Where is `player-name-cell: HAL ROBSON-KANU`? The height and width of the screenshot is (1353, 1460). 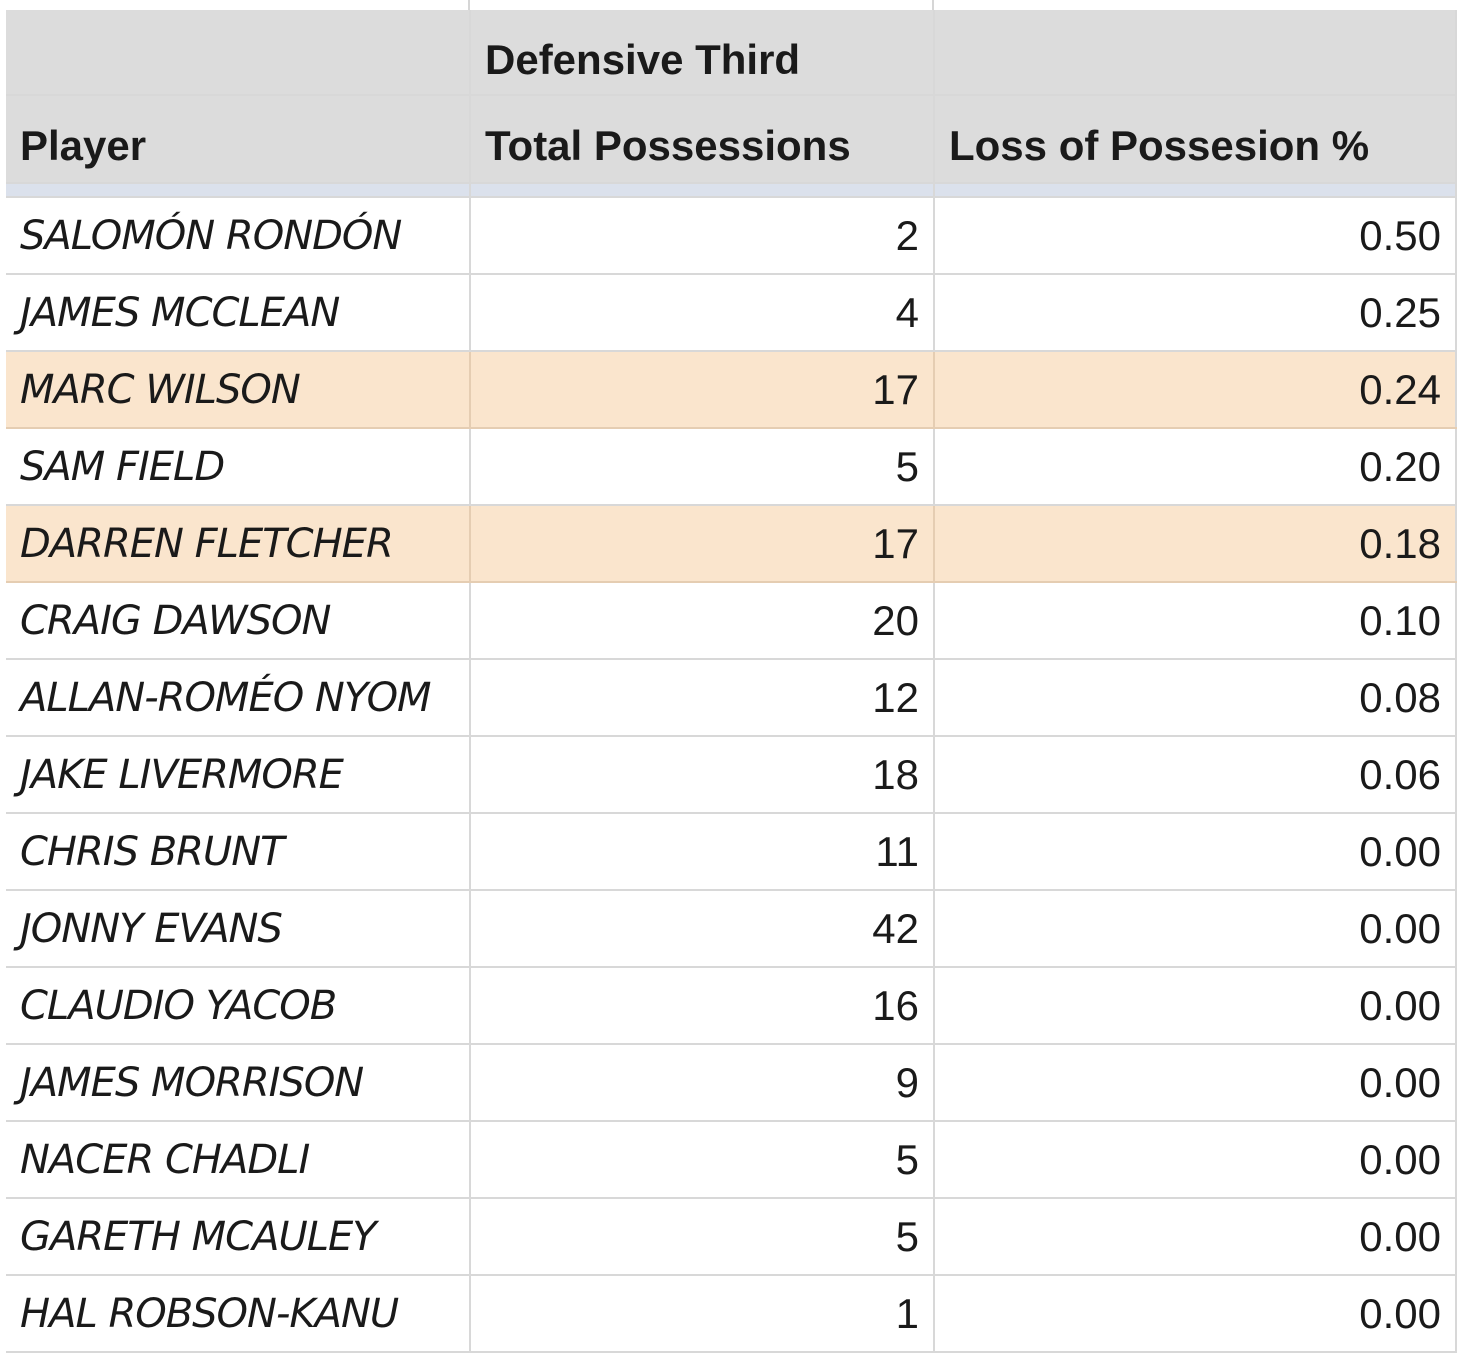
player-name-cell: HAL ROBSON-KANU is located at coordinates (238, 1314).